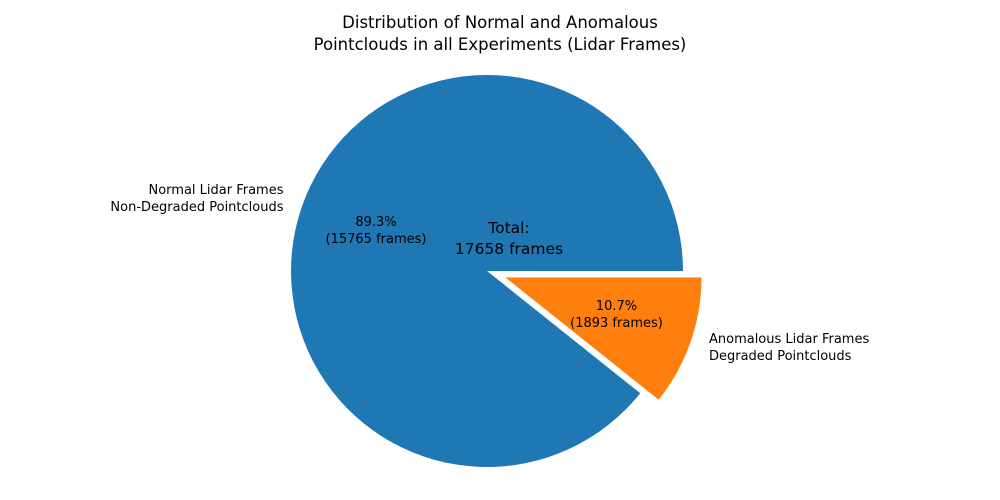  I want to click on pct-label-anomalous: 10.7% (1893 frames), so click(616, 315).